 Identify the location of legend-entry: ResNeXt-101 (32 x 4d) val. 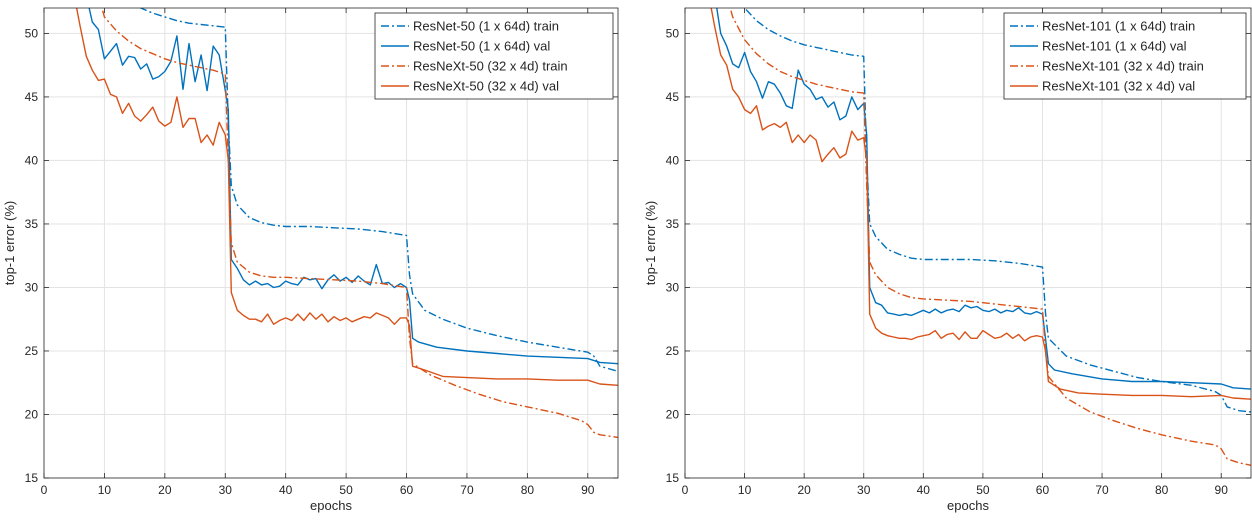
(1118, 86).